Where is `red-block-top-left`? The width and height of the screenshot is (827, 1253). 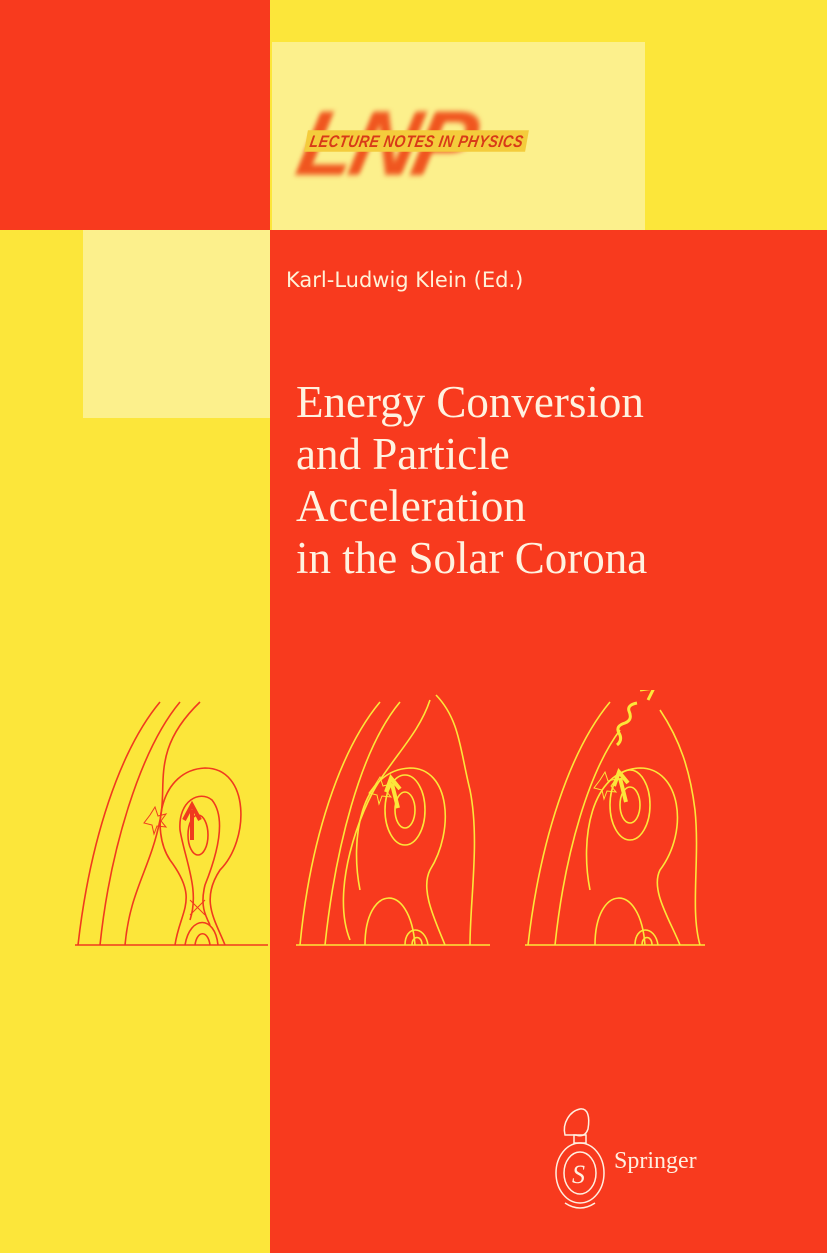
red-block-top-left is located at coordinates (135, 115).